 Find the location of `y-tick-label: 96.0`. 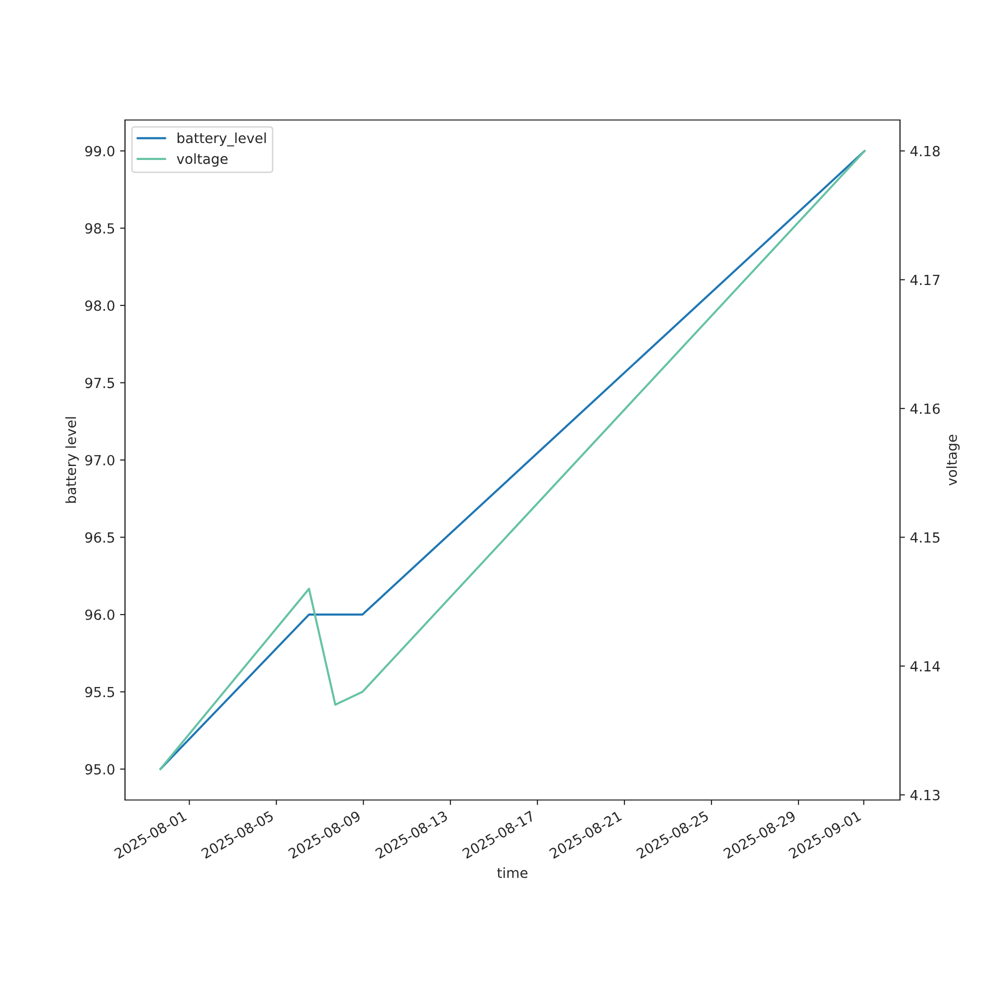

y-tick-label: 96.0 is located at coordinates (99, 615).